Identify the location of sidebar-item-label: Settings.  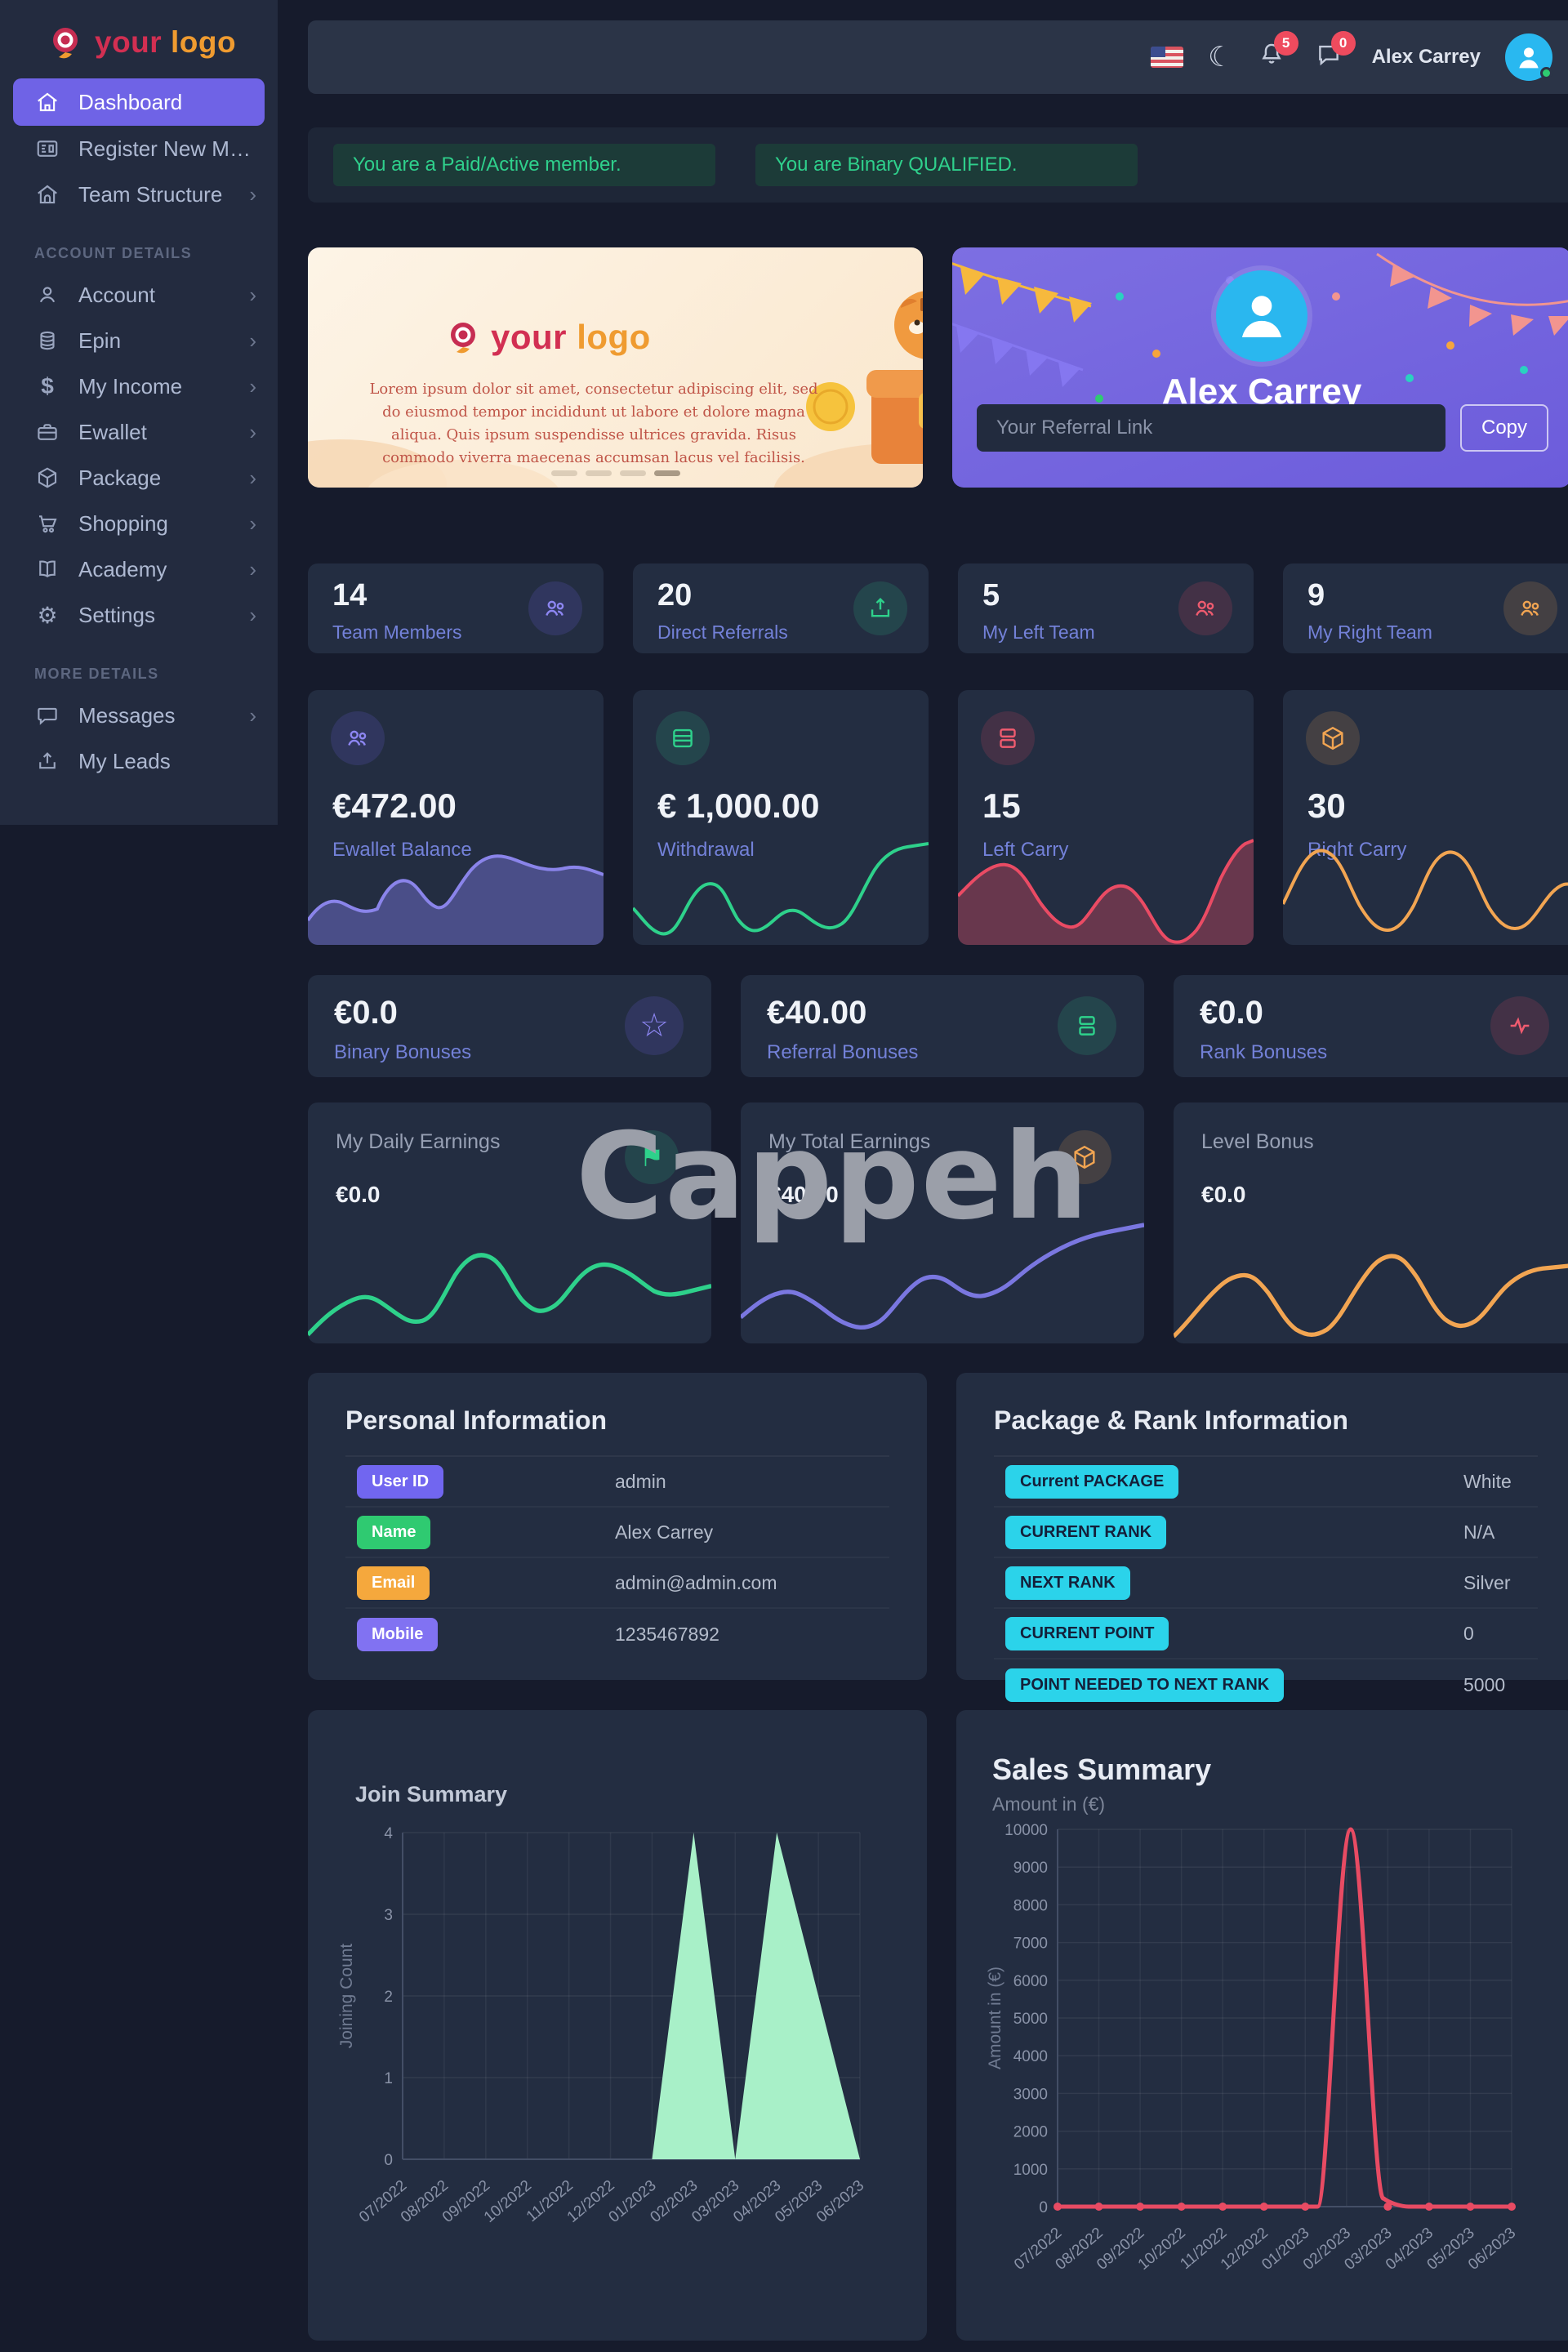
(116, 614).